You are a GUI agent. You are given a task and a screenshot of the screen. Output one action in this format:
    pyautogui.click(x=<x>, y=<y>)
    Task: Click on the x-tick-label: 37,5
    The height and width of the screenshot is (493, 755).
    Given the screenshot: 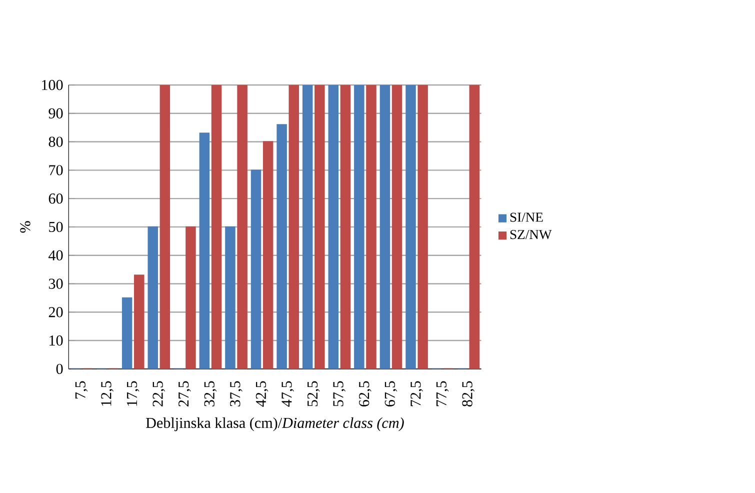 What is the action you would take?
    pyautogui.click(x=236, y=393)
    